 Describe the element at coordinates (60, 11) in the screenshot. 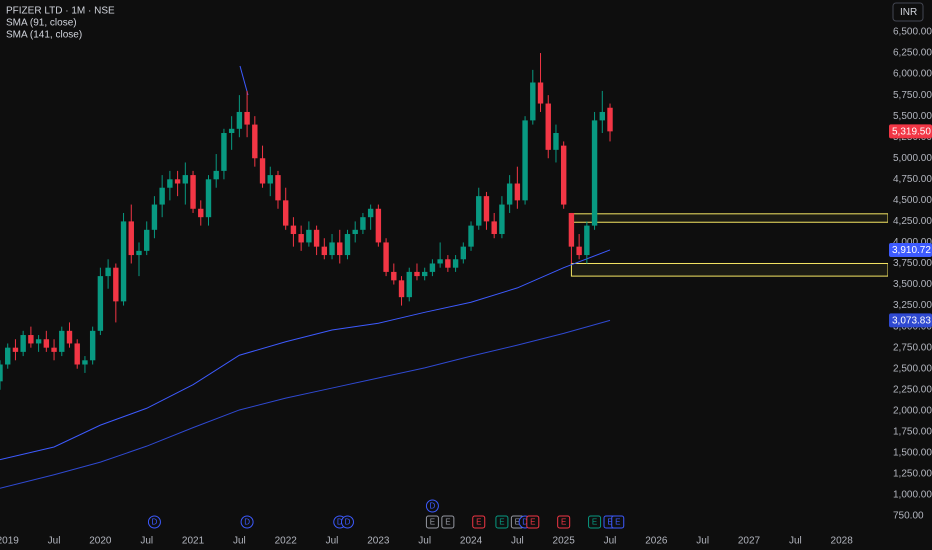

I see `chart-title: PFIZER LTD · 1M · NSE` at that location.